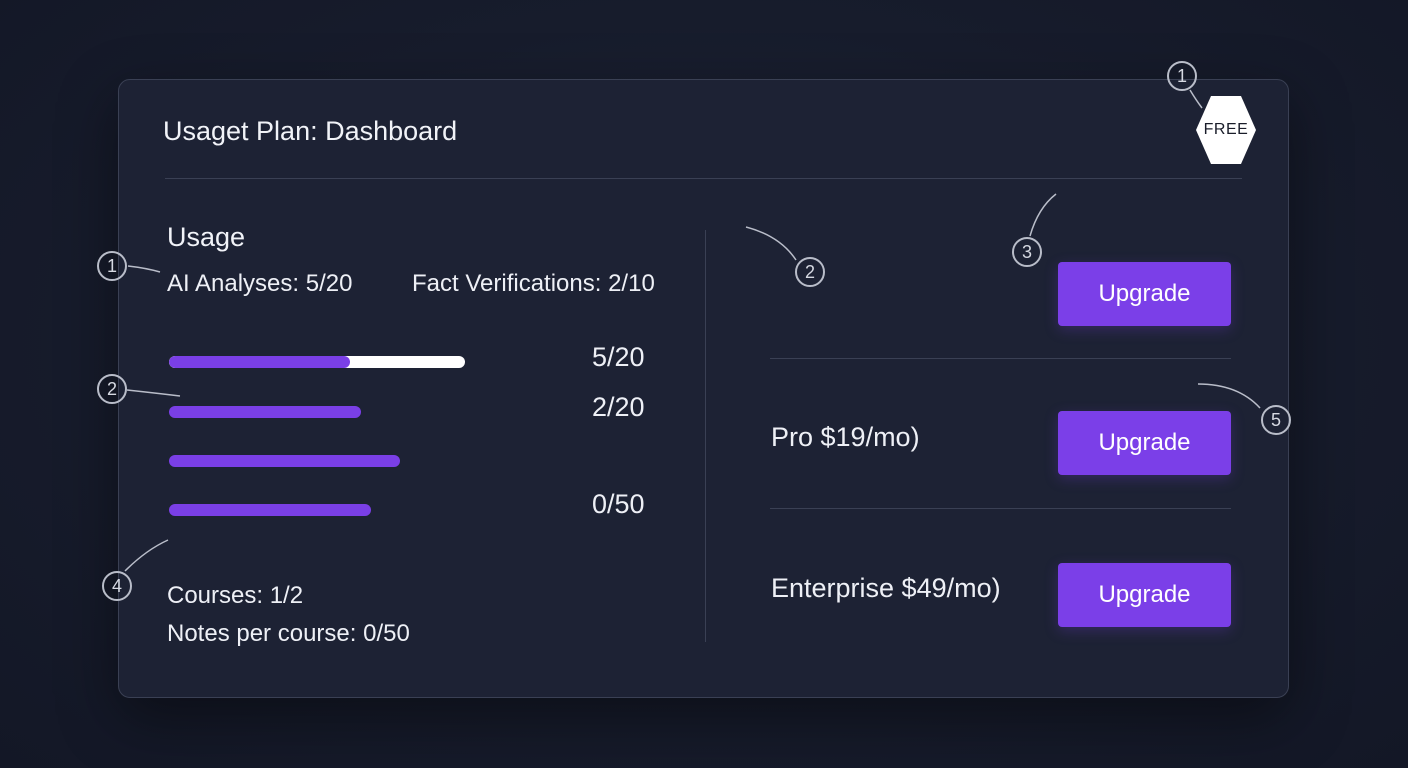 This screenshot has width=1408, height=768. I want to click on fact-verifications-metric: Fact Verifications: 2/10, so click(533, 283).